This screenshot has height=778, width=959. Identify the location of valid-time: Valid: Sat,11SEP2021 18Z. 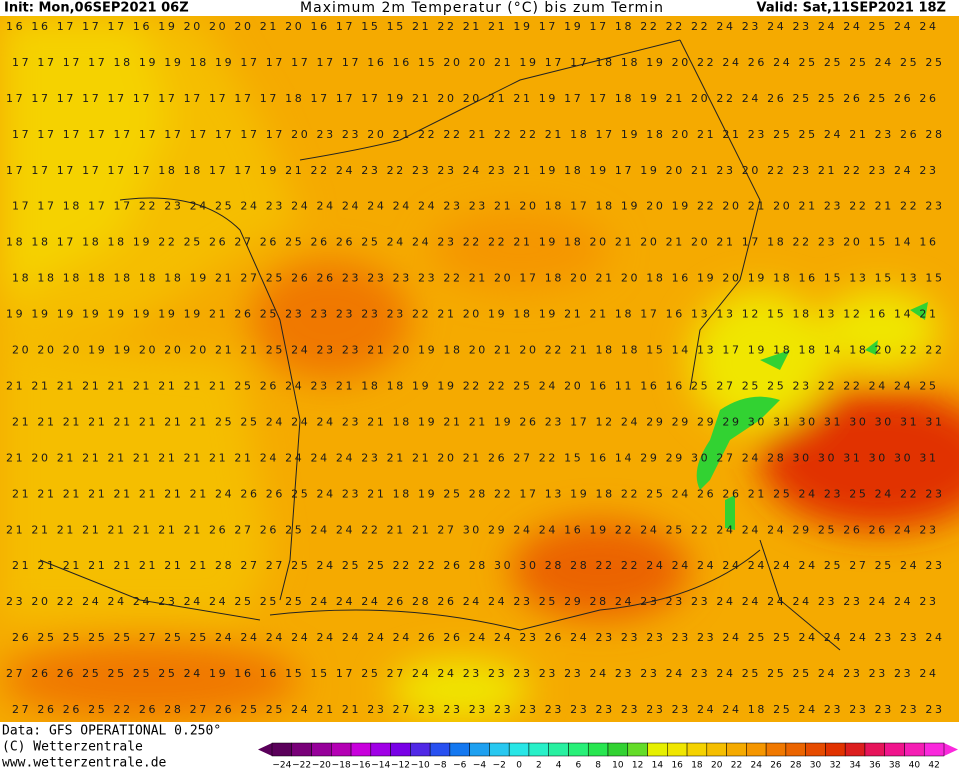
(851, 8).